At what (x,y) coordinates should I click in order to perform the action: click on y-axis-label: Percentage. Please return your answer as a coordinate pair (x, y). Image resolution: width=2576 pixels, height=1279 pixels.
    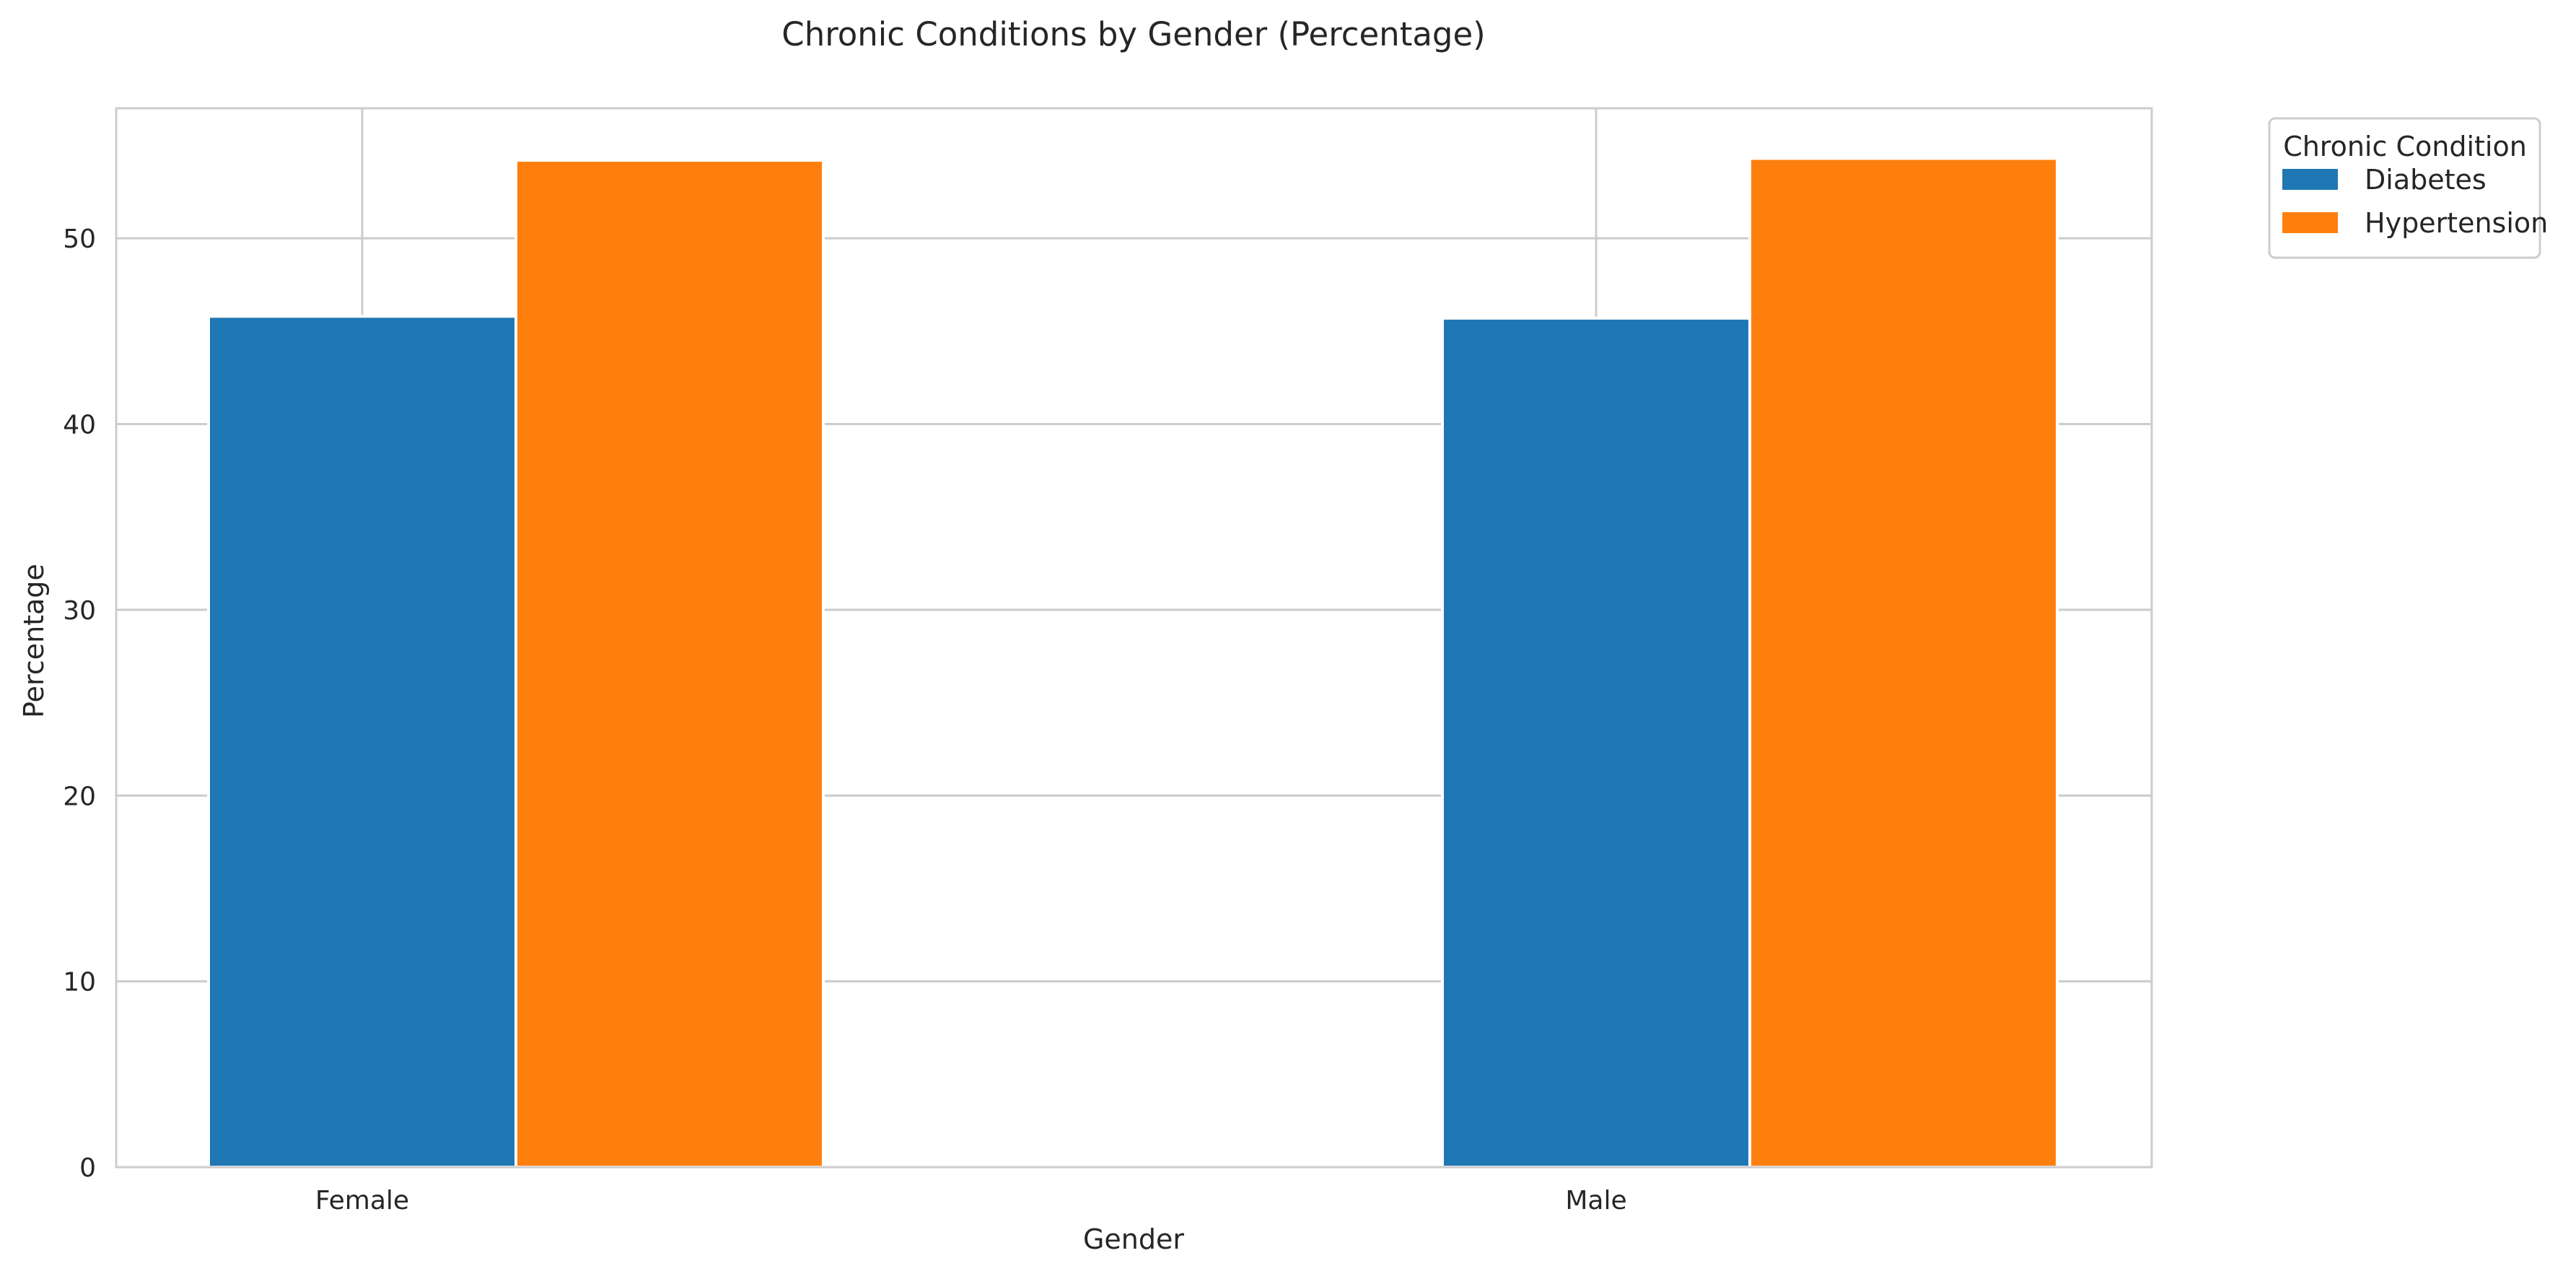
    Looking at the image, I should click on (34, 641).